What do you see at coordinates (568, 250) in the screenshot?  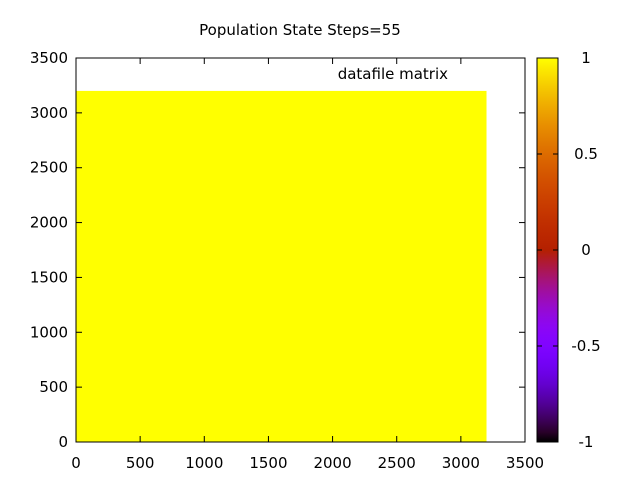 I see `colorbar: -1 -0.5 0 0.5 1` at bounding box center [568, 250].